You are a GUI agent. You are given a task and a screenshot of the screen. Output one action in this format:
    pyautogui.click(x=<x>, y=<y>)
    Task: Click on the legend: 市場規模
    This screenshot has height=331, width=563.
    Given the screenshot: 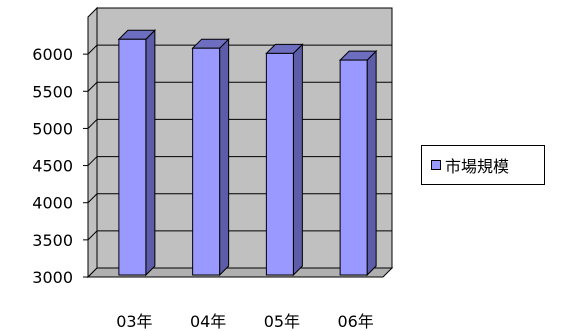 What is the action you would take?
    pyautogui.click(x=483, y=165)
    